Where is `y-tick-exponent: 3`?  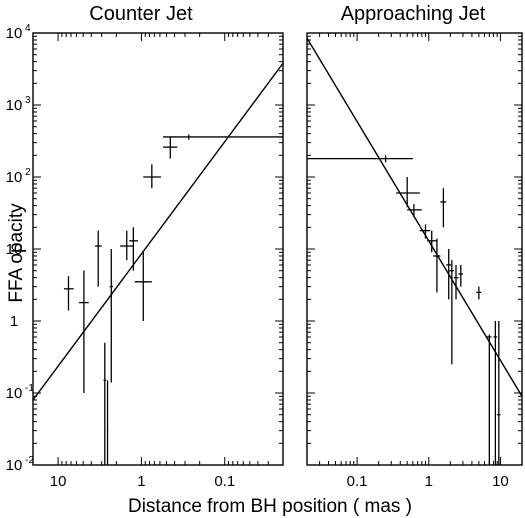
y-tick-exponent: 3 is located at coordinates (28, 100).